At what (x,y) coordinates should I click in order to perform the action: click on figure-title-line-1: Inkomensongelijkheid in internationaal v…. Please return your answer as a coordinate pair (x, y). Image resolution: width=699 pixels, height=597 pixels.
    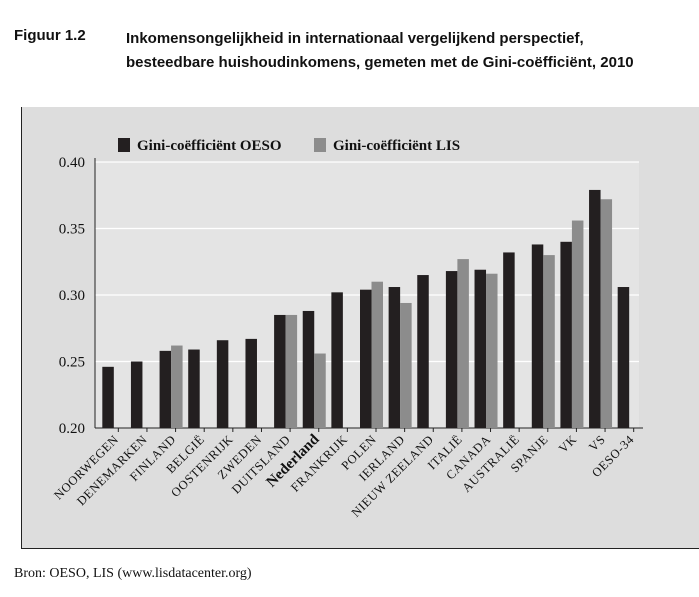
    Looking at the image, I should click on (355, 38).